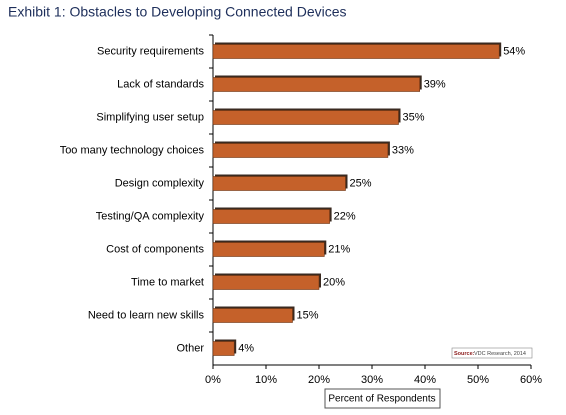 The image size is (566, 415). What do you see at coordinates (146, 315) in the screenshot?
I see `y-tick-label: Need to learn new skills` at bounding box center [146, 315].